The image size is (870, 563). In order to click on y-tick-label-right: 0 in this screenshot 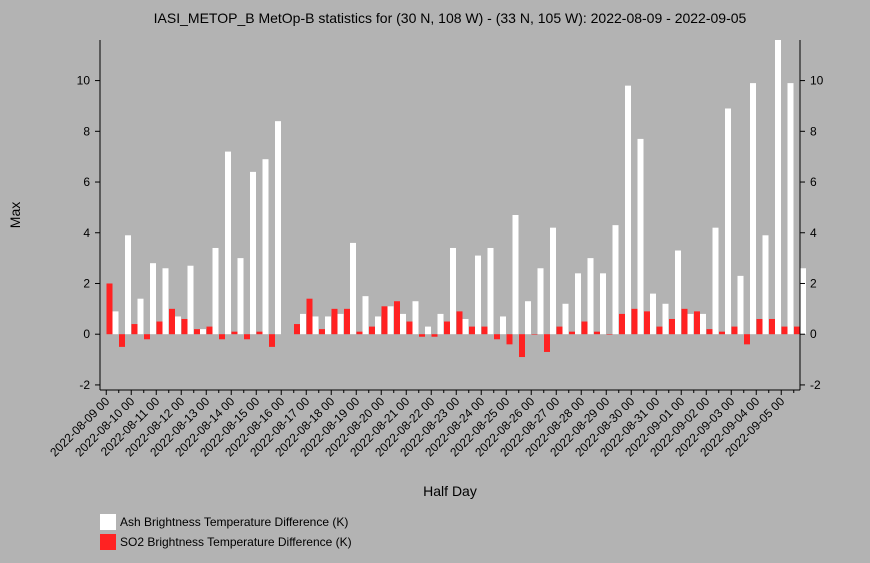, I will do `click(813, 334)`.